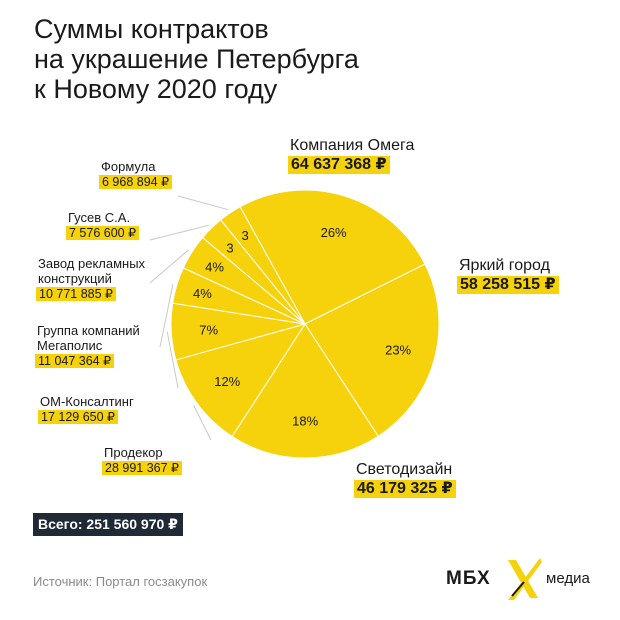  I want to click on slice-name-label: Группа компаний Мегаполис, so click(88, 338).